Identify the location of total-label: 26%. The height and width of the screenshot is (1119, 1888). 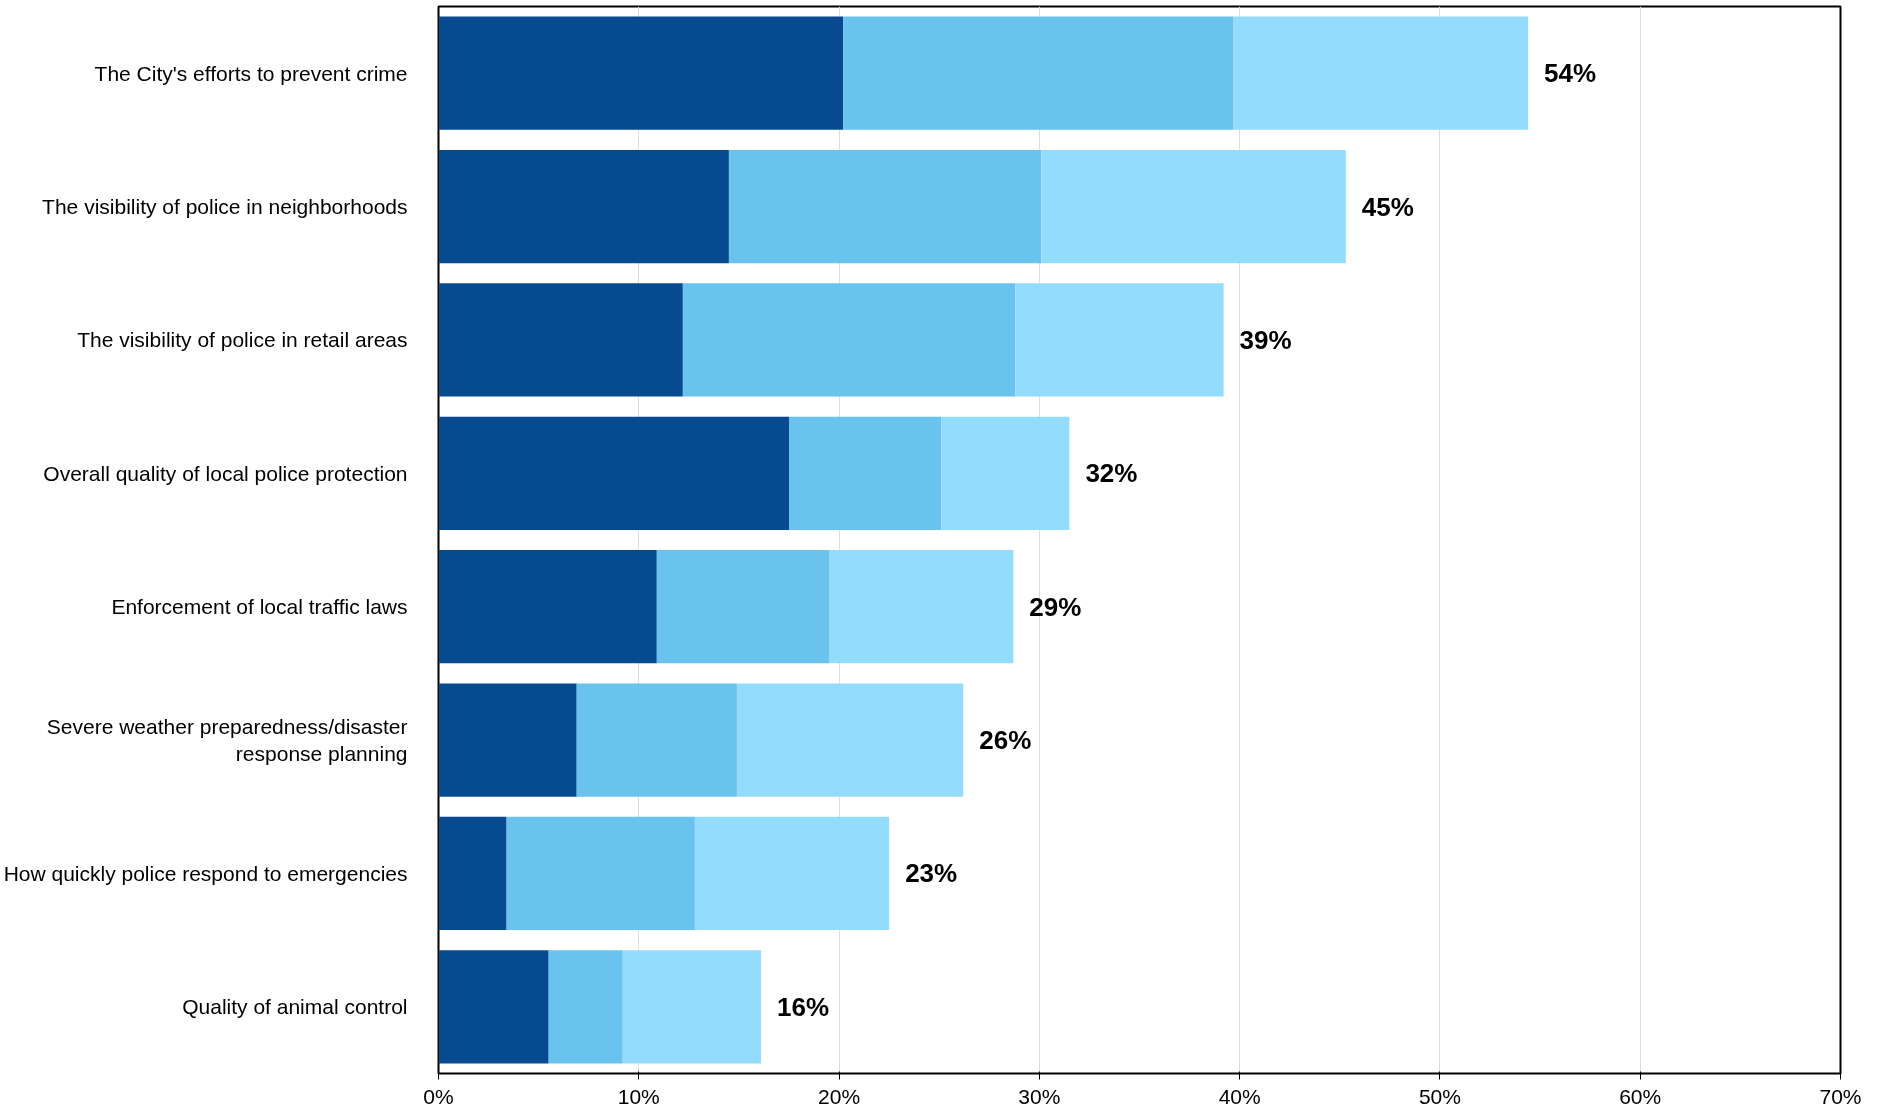
(1005, 740).